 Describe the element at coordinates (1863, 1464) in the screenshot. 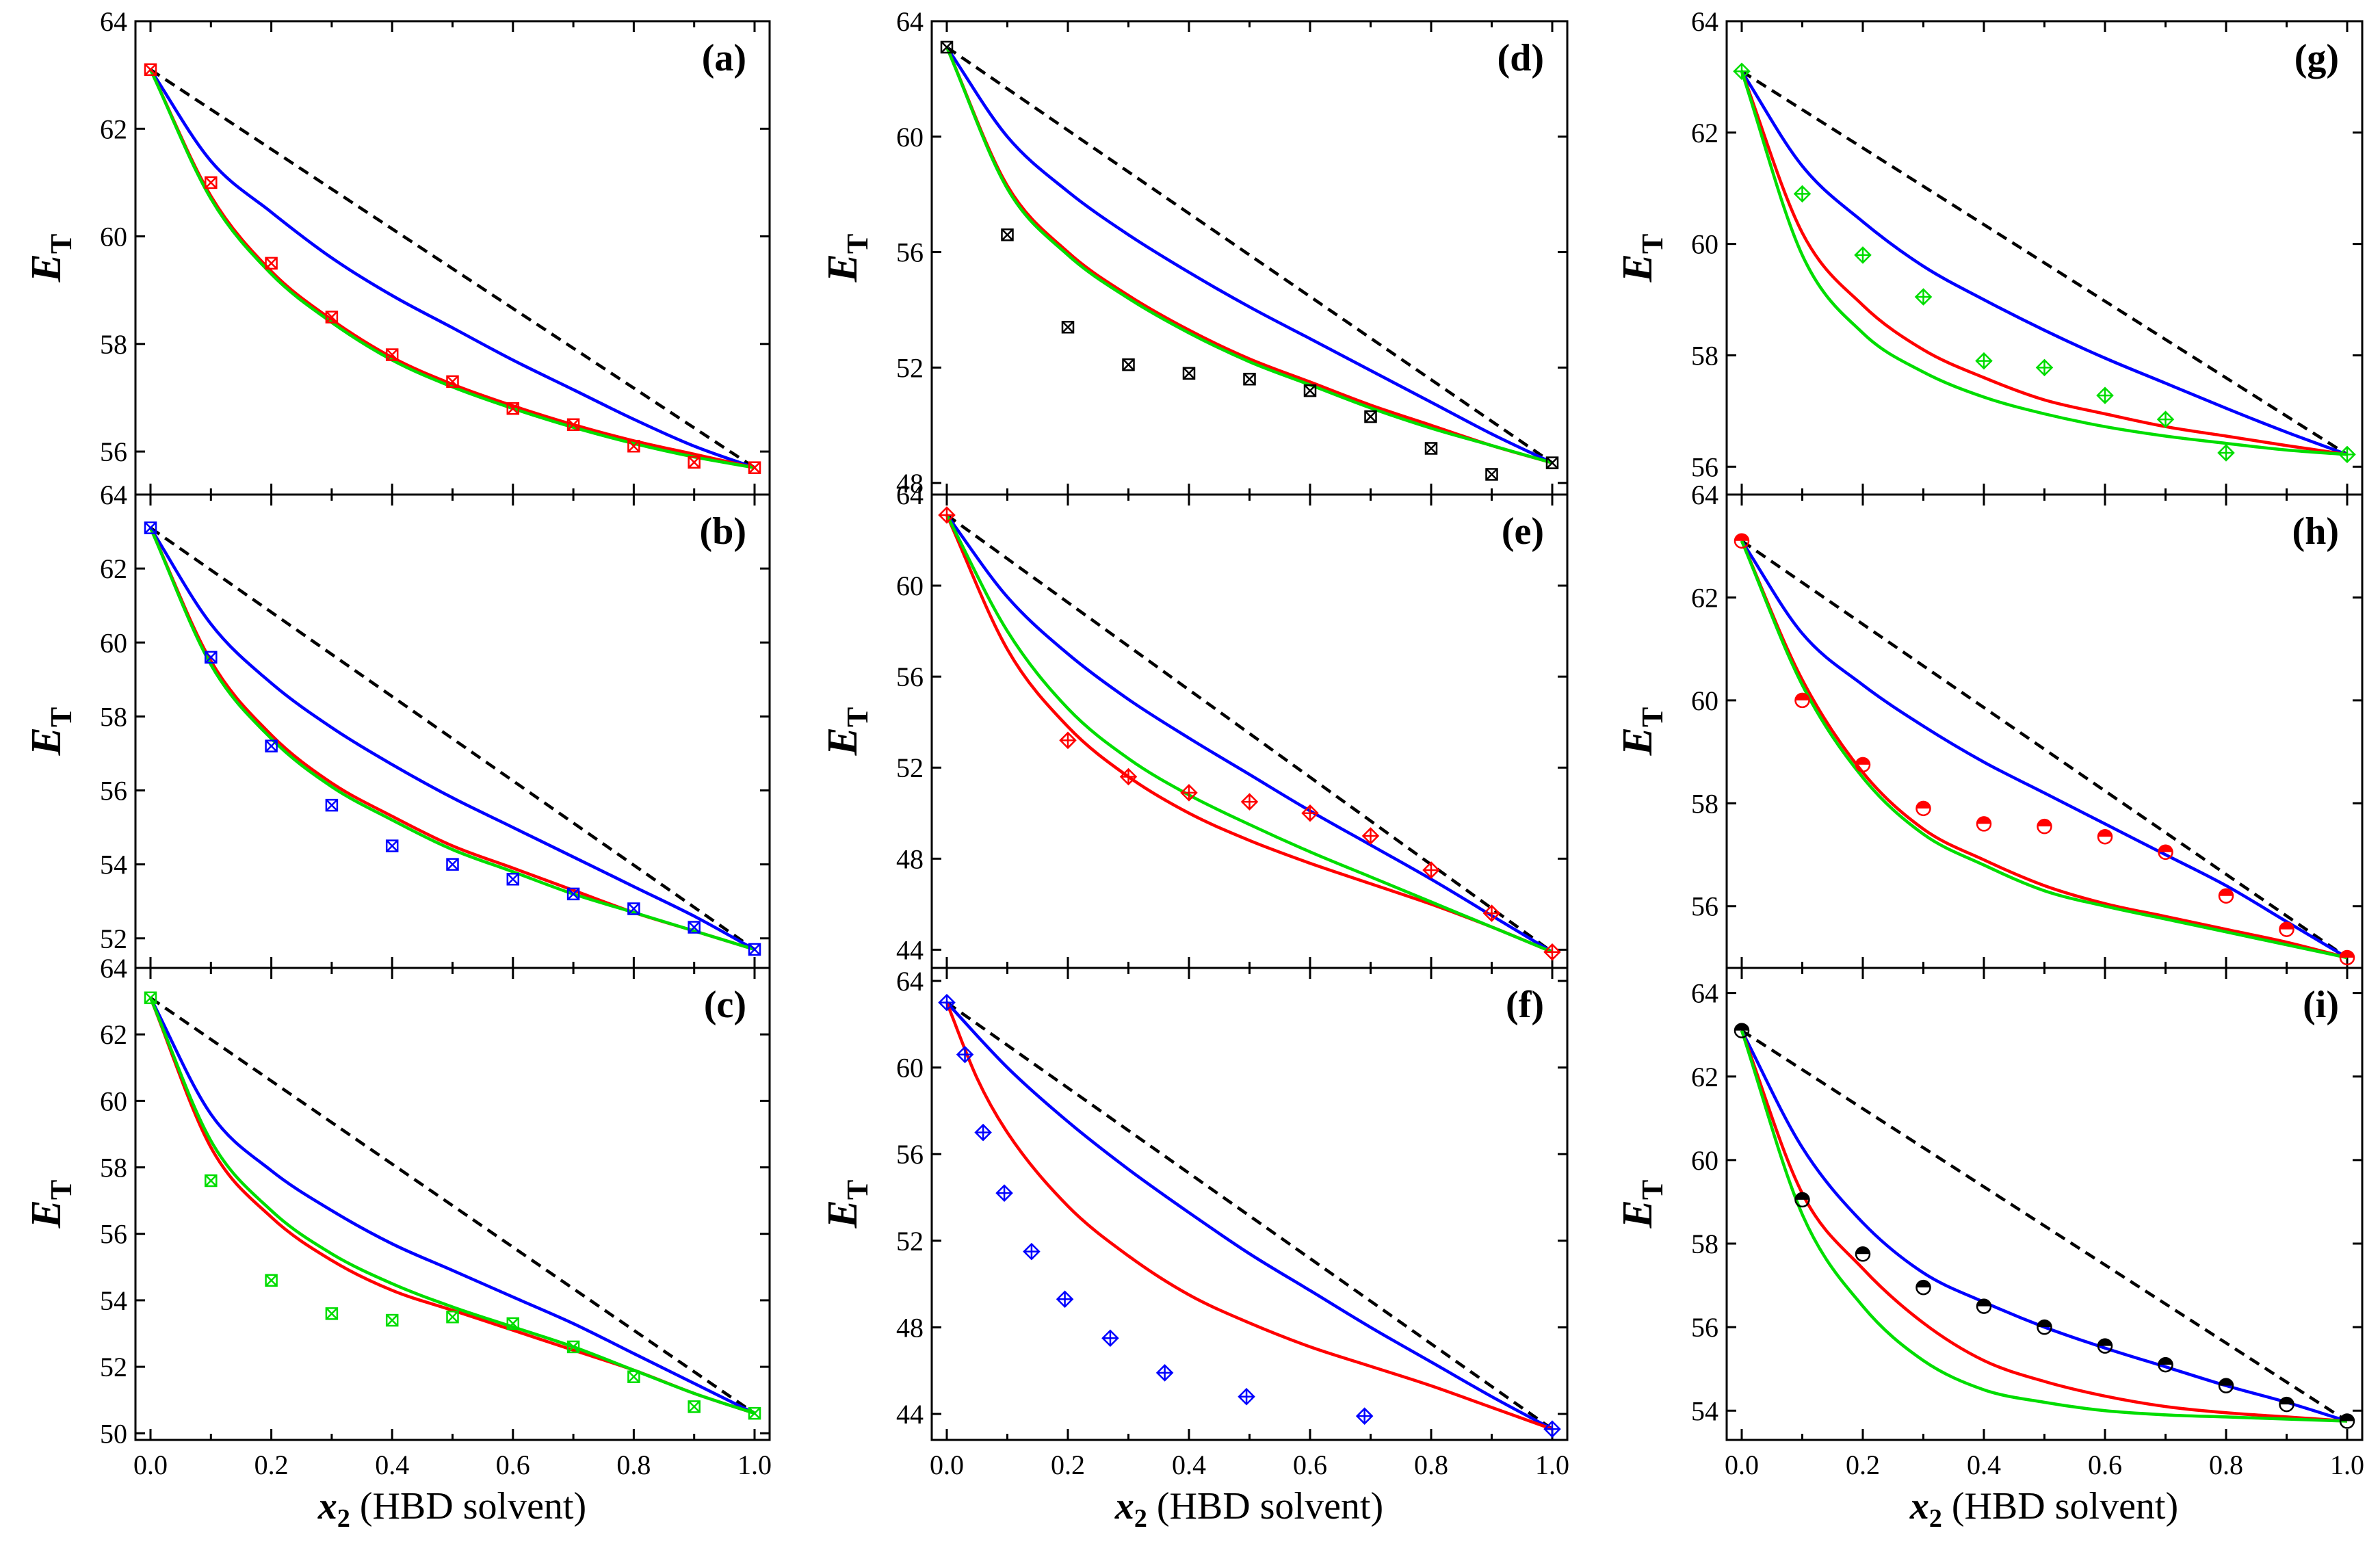

I see `x-tick-label: 0.2` at that location.